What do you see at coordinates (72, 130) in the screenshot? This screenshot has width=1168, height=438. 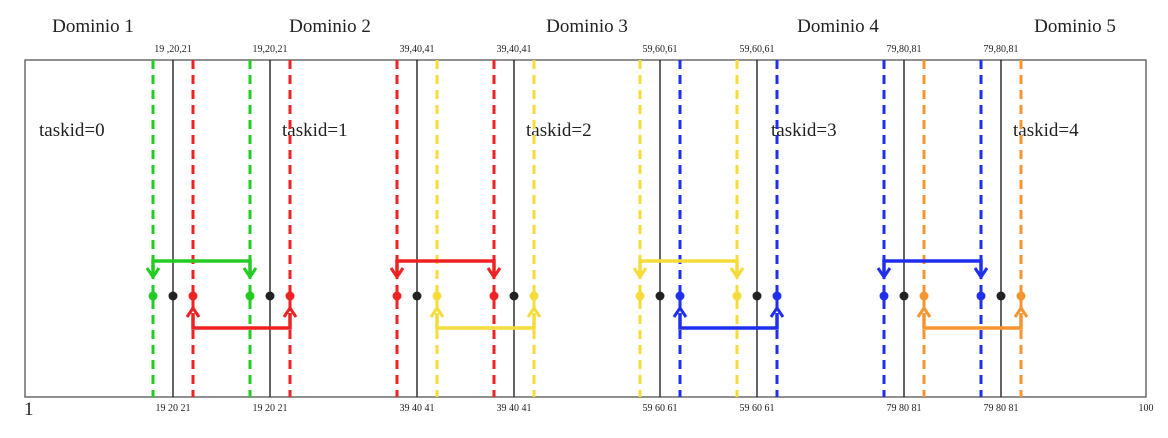 I see `task-label: taskid=0` at bounding box center [72, 130].